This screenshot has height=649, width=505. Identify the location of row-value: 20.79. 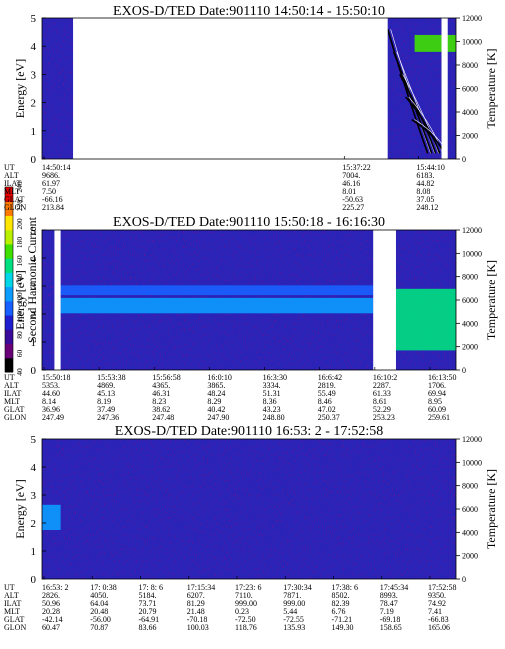
(148, 611).